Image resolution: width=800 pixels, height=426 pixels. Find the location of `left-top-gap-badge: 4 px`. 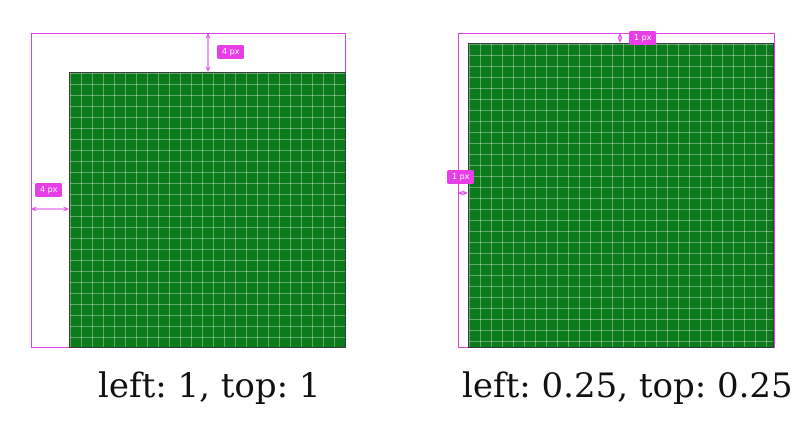

left-top-gap-badge: 4 px is located at coordinates (231, 52).